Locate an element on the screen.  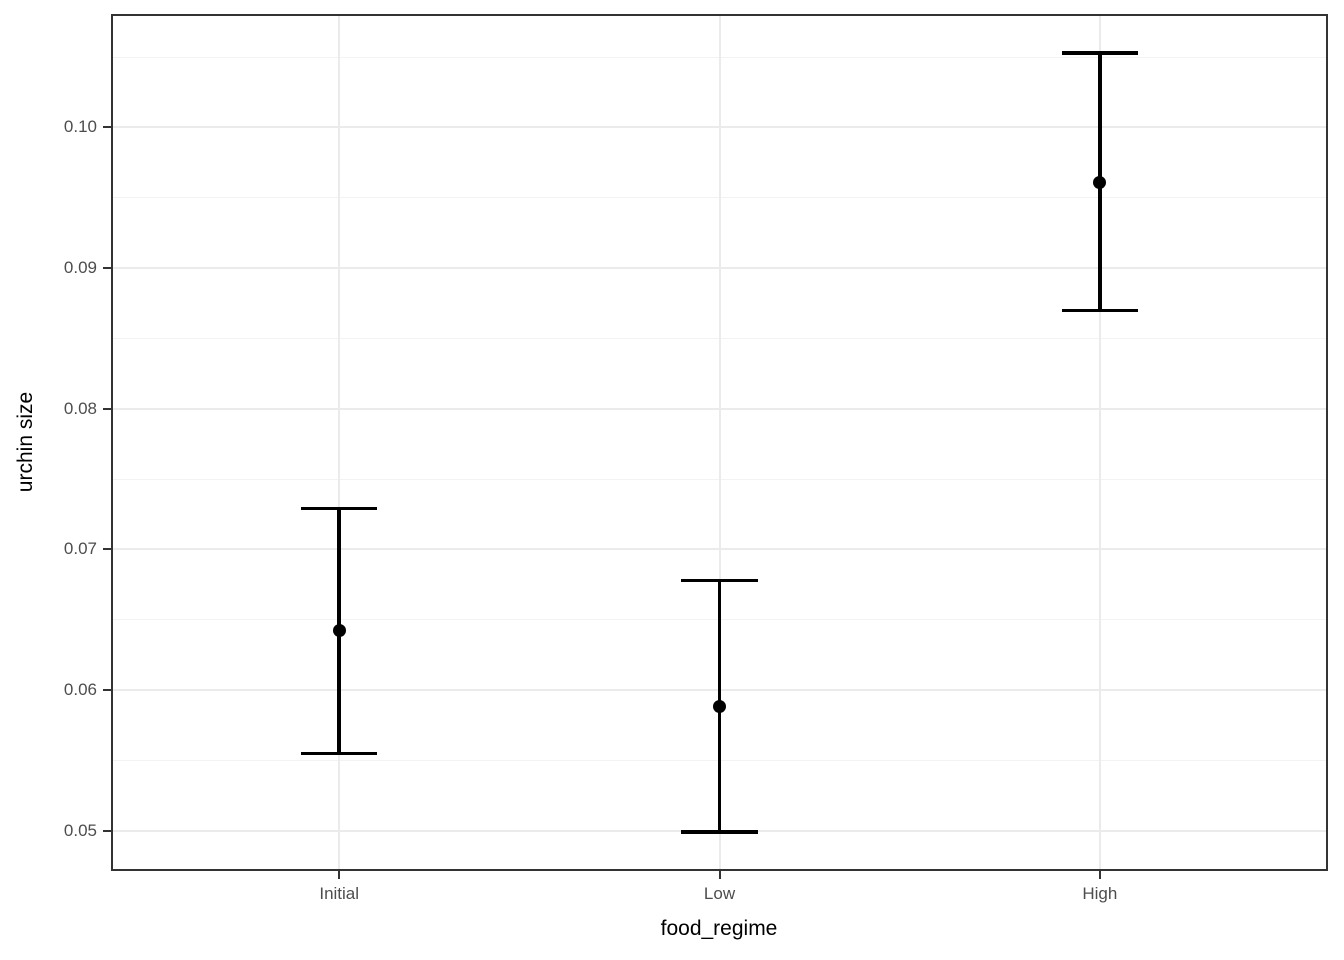
y-tick-label: 0.09 is located at coordinates (80, 268).